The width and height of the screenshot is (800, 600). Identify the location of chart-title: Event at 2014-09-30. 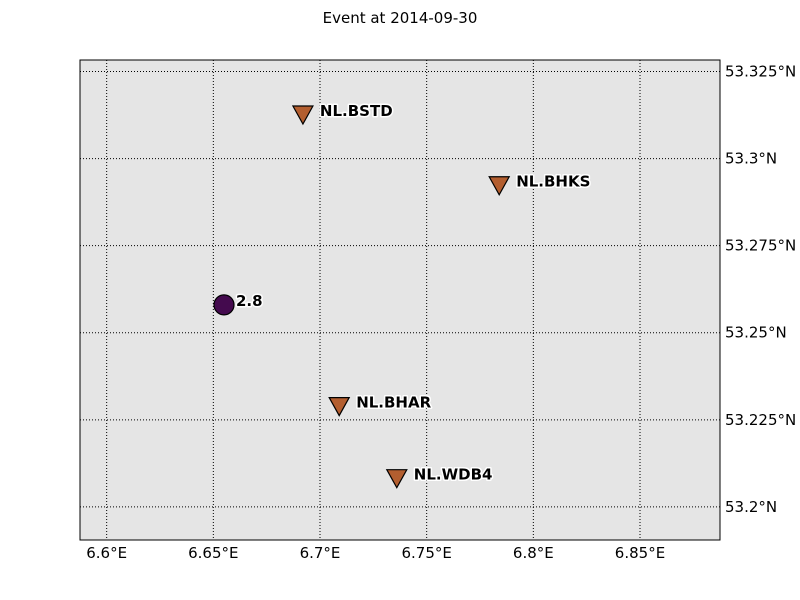
(400, 18).